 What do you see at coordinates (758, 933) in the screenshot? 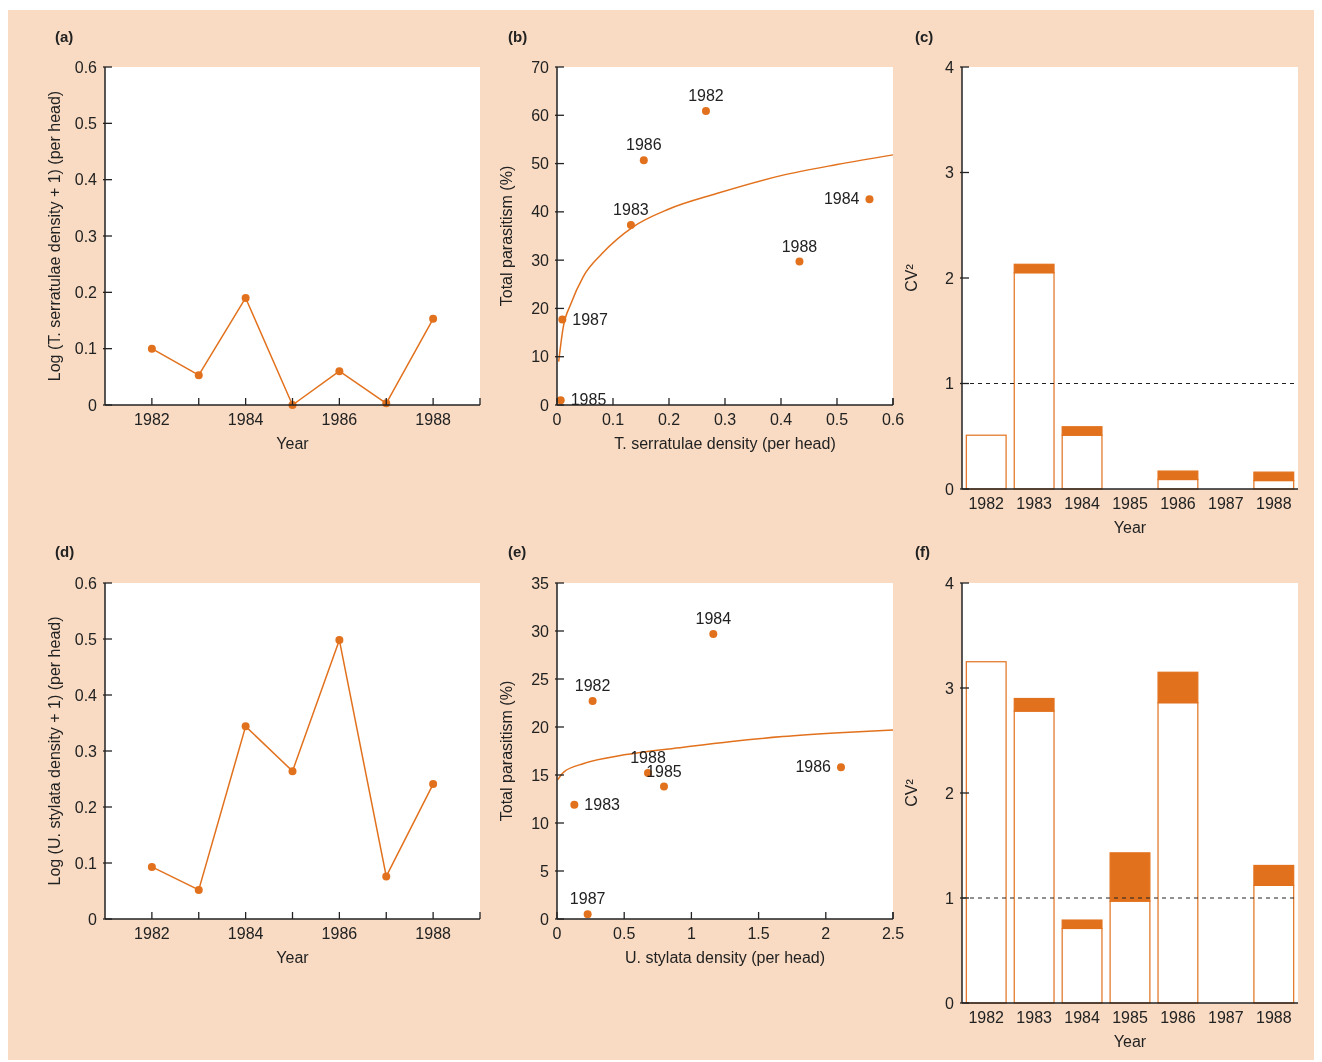
I see `x-tick-label: 1.5` at bounding box center [758, 933].